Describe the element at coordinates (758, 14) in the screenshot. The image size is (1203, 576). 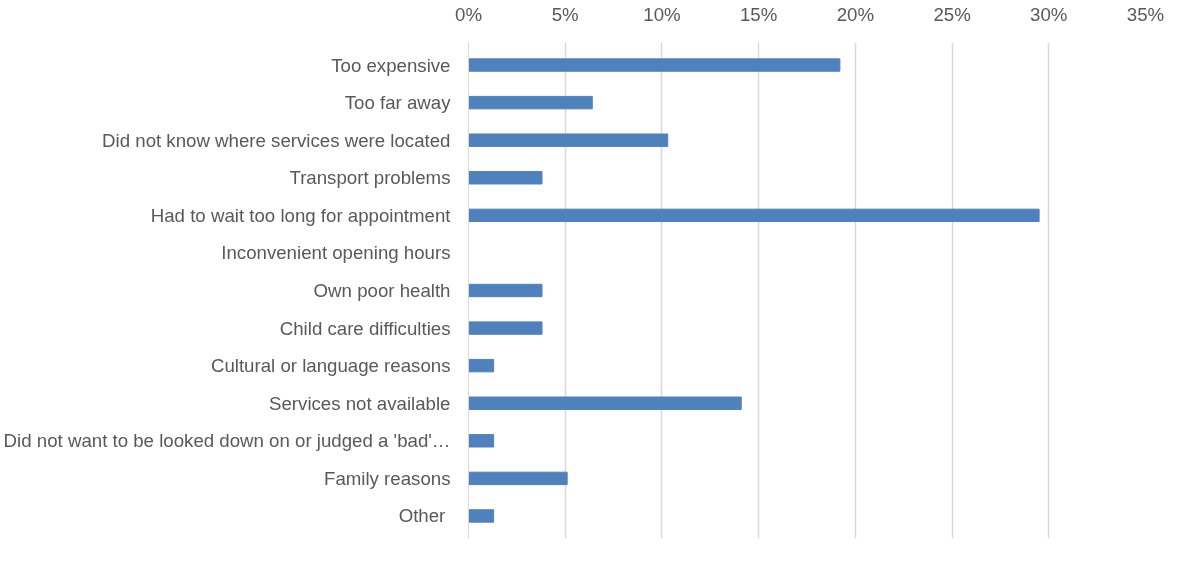
I see `x-tick-label: 15%` at that location.